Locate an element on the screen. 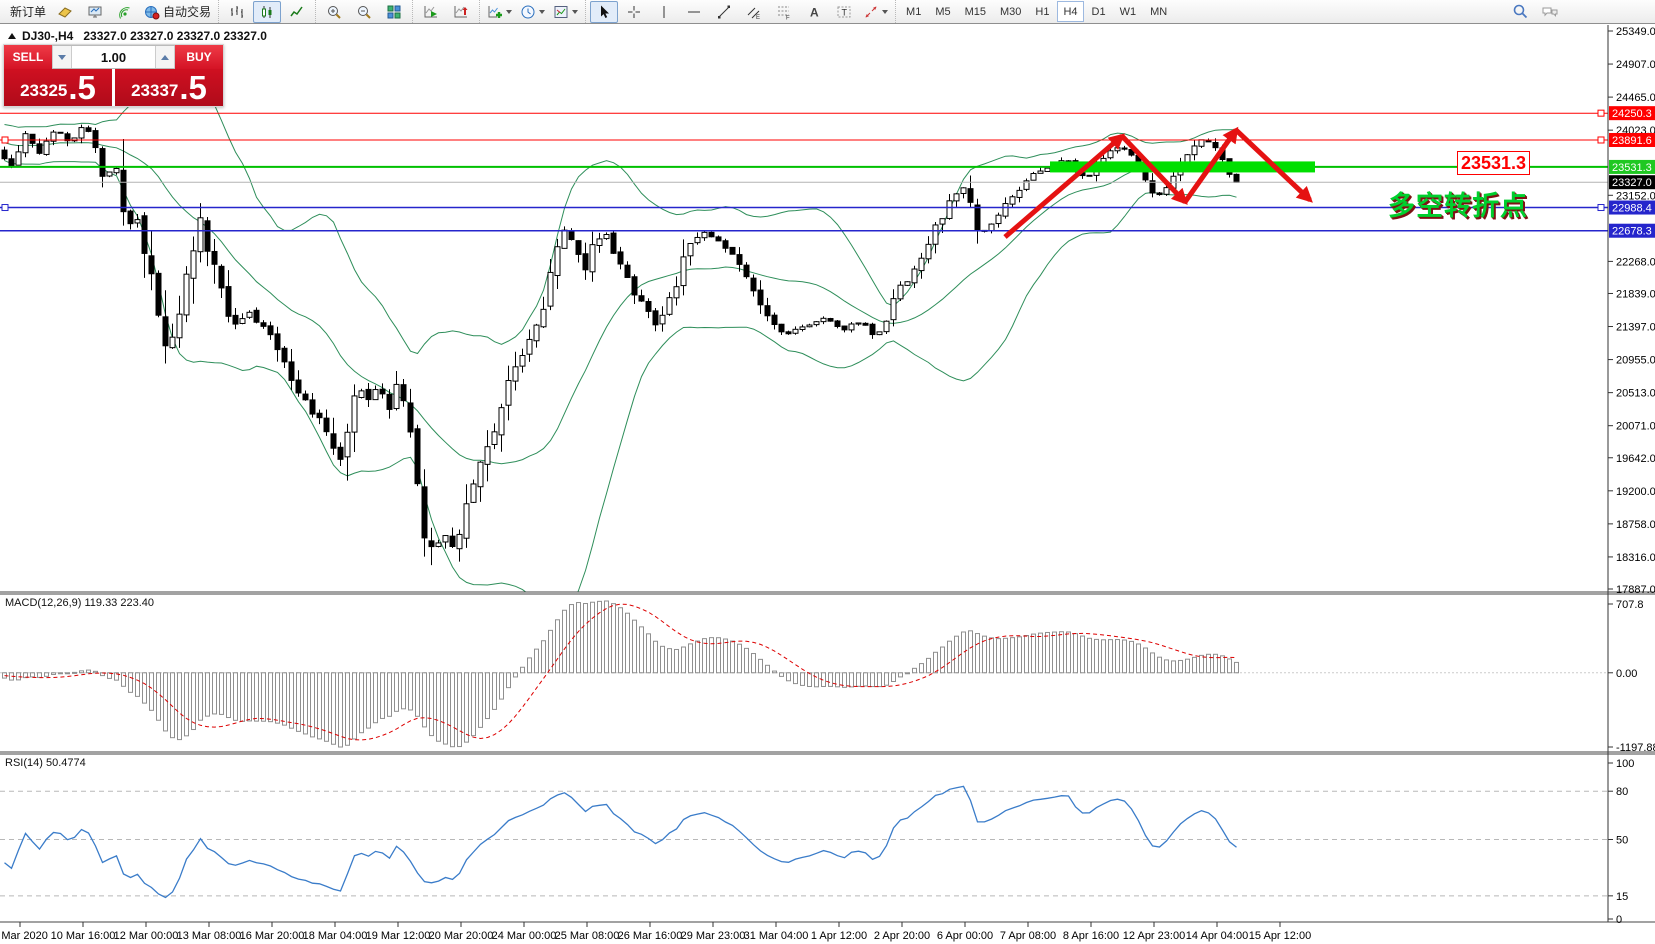  market-watch-button is located at coordinates (65, 12).